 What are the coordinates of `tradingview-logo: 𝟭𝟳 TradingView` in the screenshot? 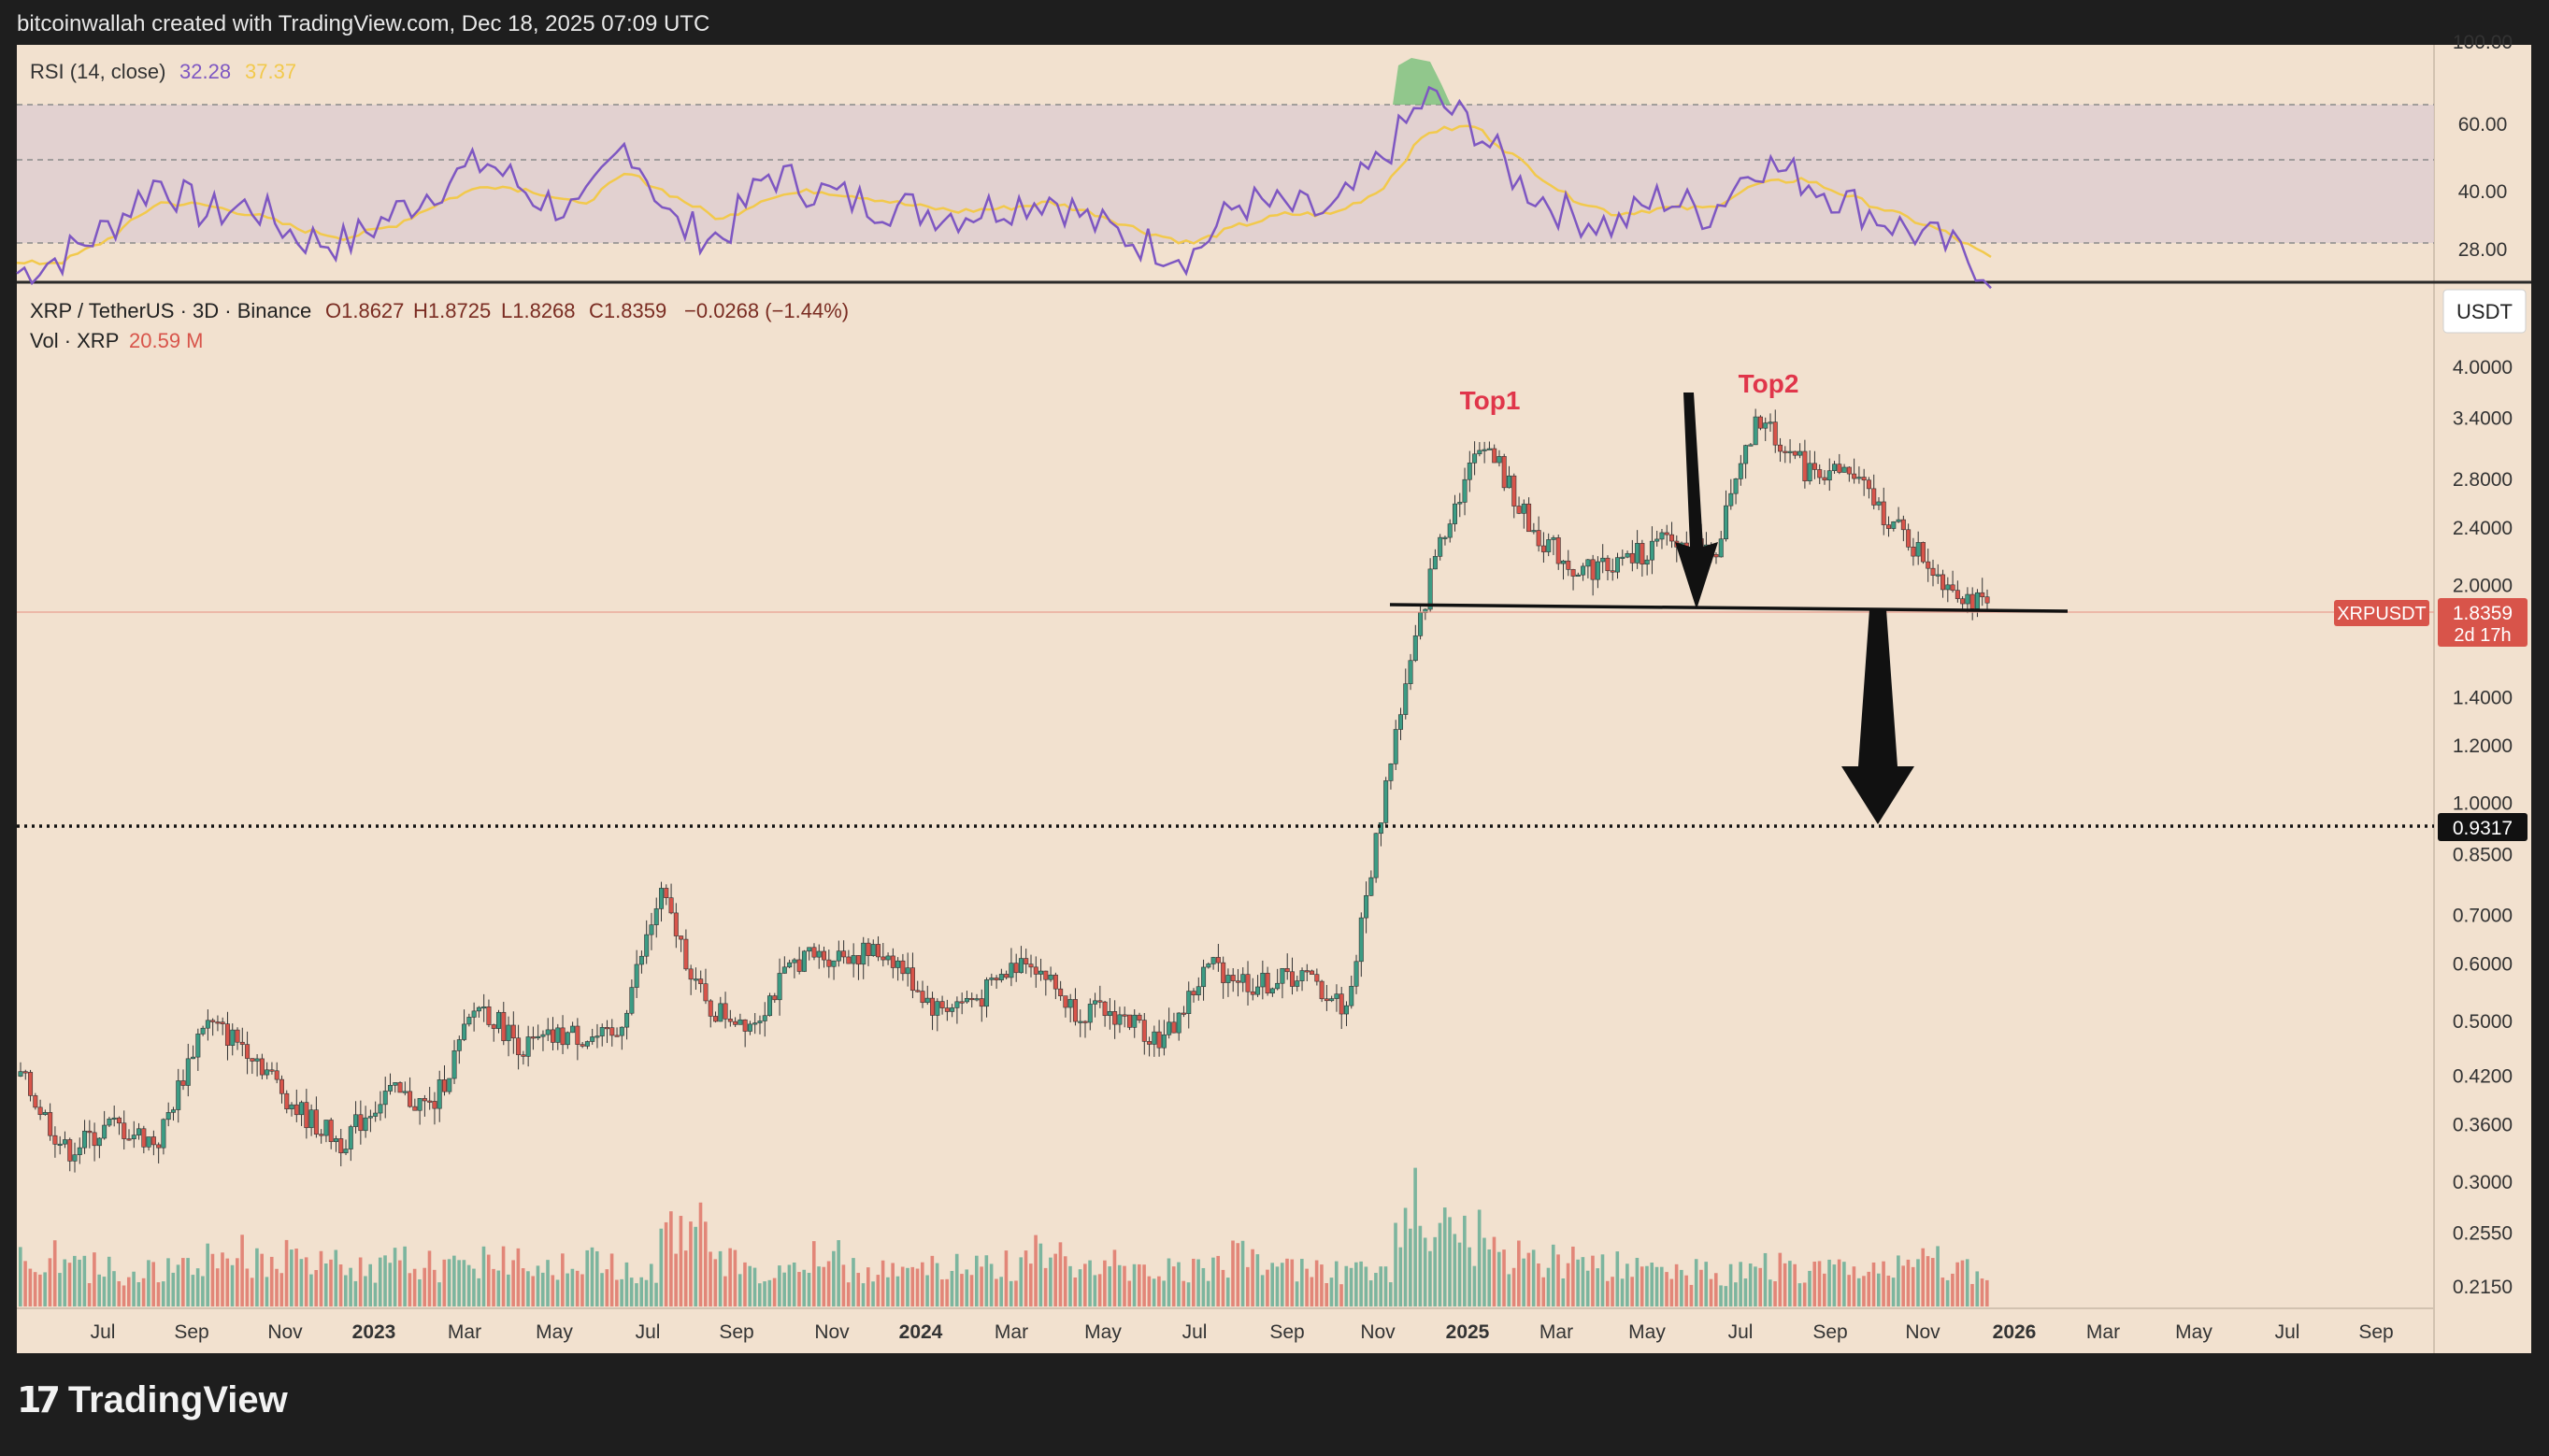 It's located at (152, 1400).